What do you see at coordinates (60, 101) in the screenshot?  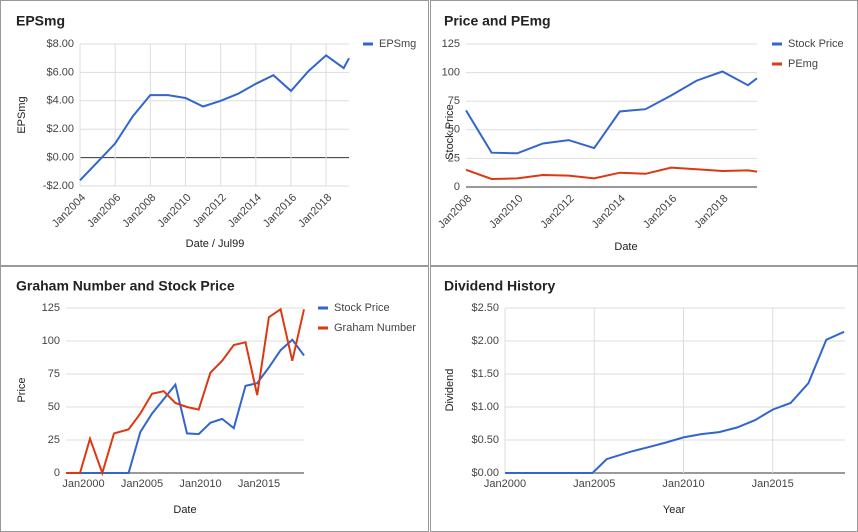 I see `y-tick-label: $4.00` at bounding box center [60, 101].